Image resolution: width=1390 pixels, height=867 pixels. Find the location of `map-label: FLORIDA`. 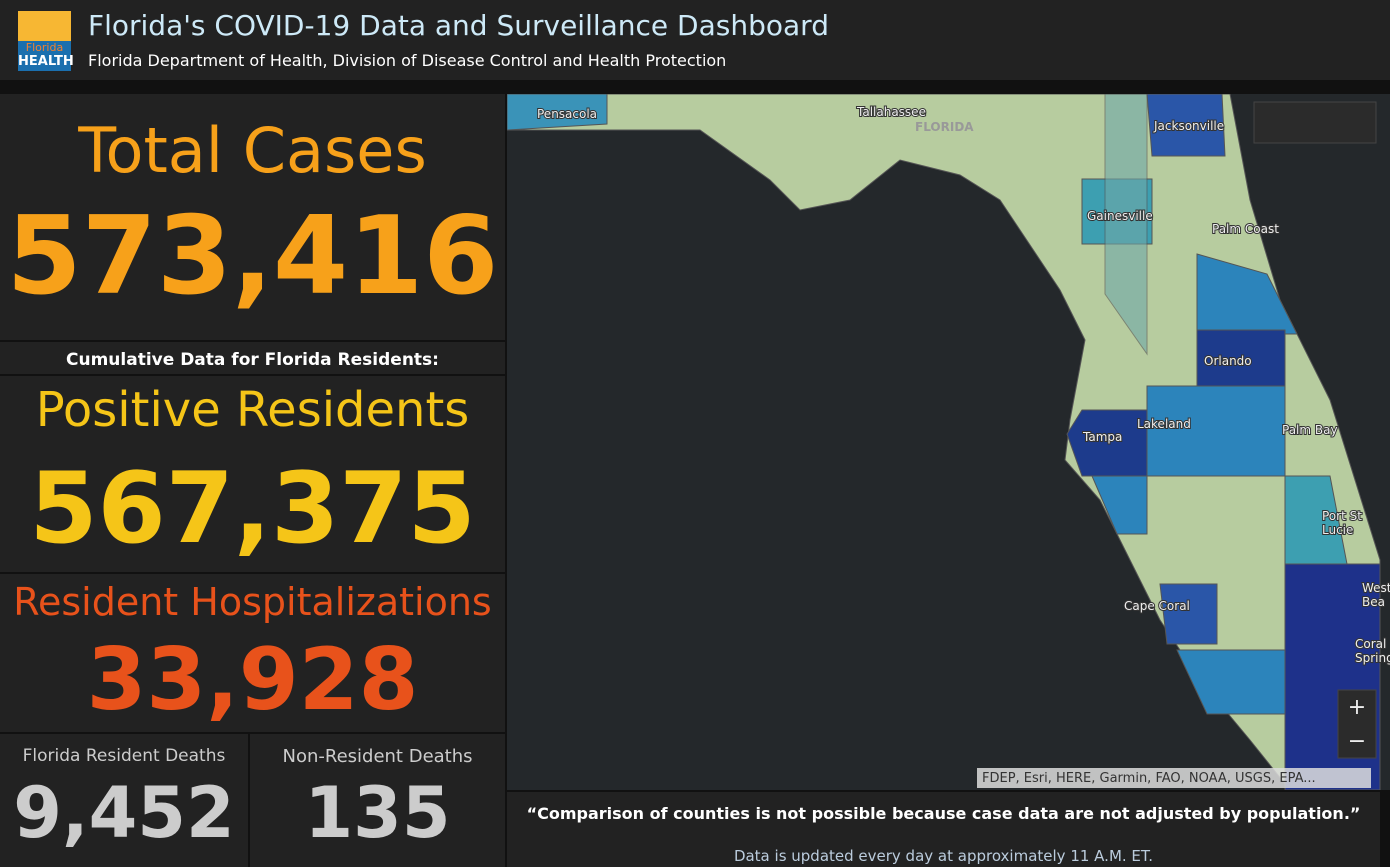

map-label: FLORIDA is located at coordinates (944, 127).